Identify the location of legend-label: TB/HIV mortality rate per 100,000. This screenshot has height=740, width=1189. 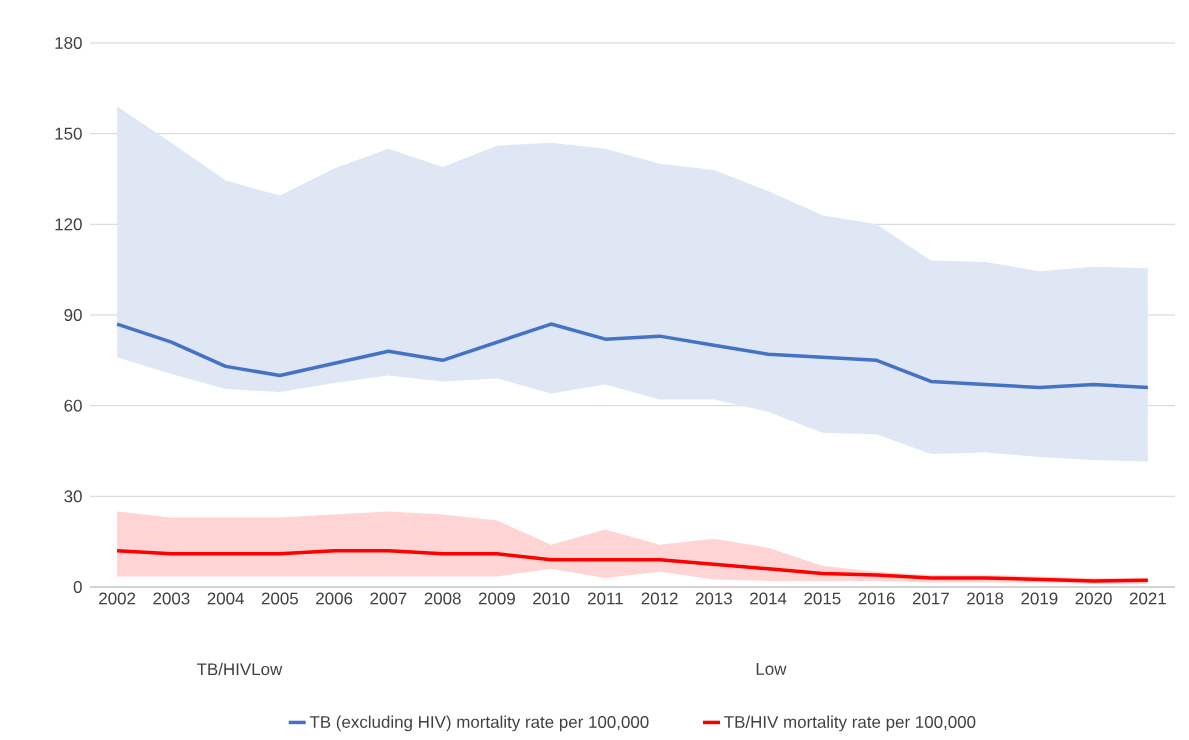
(850, 723).